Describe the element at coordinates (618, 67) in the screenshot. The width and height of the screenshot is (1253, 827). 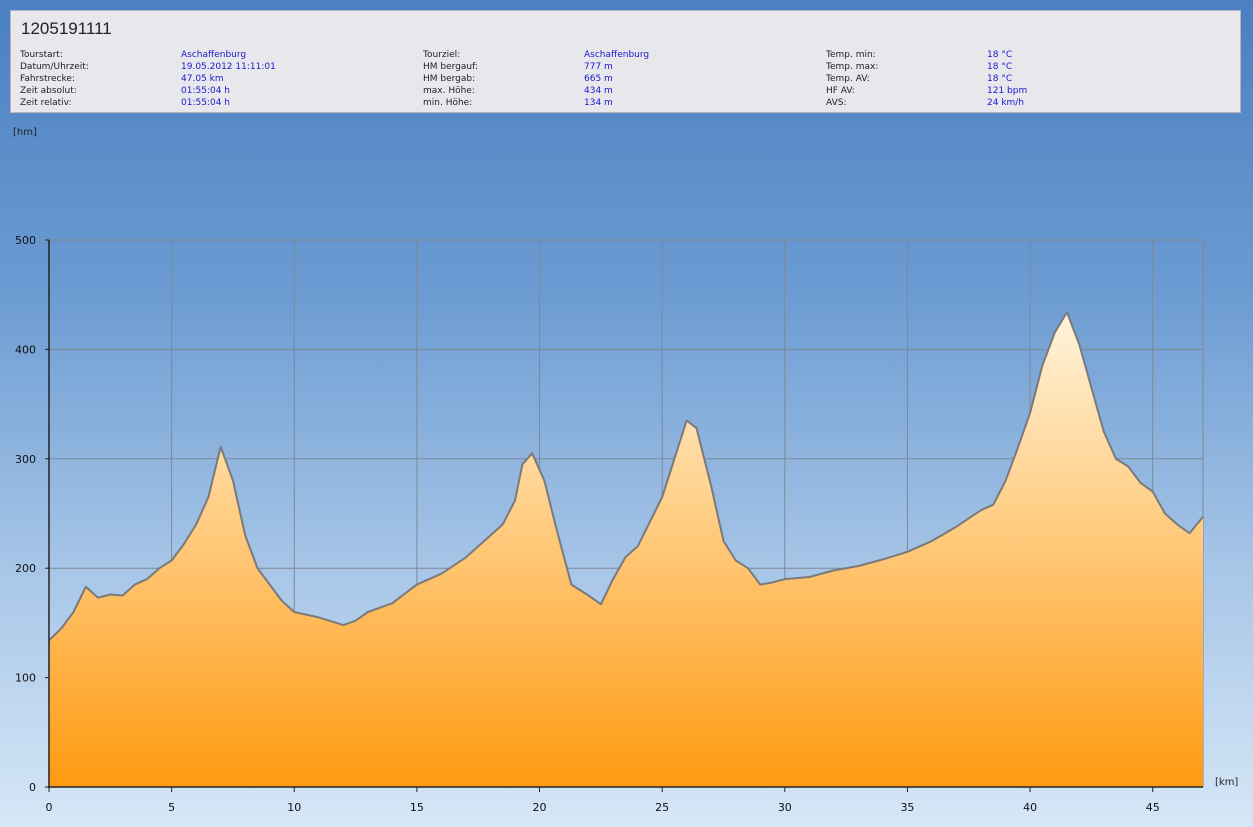
I see `info-row: HM bergauf: 777 m` at that location.